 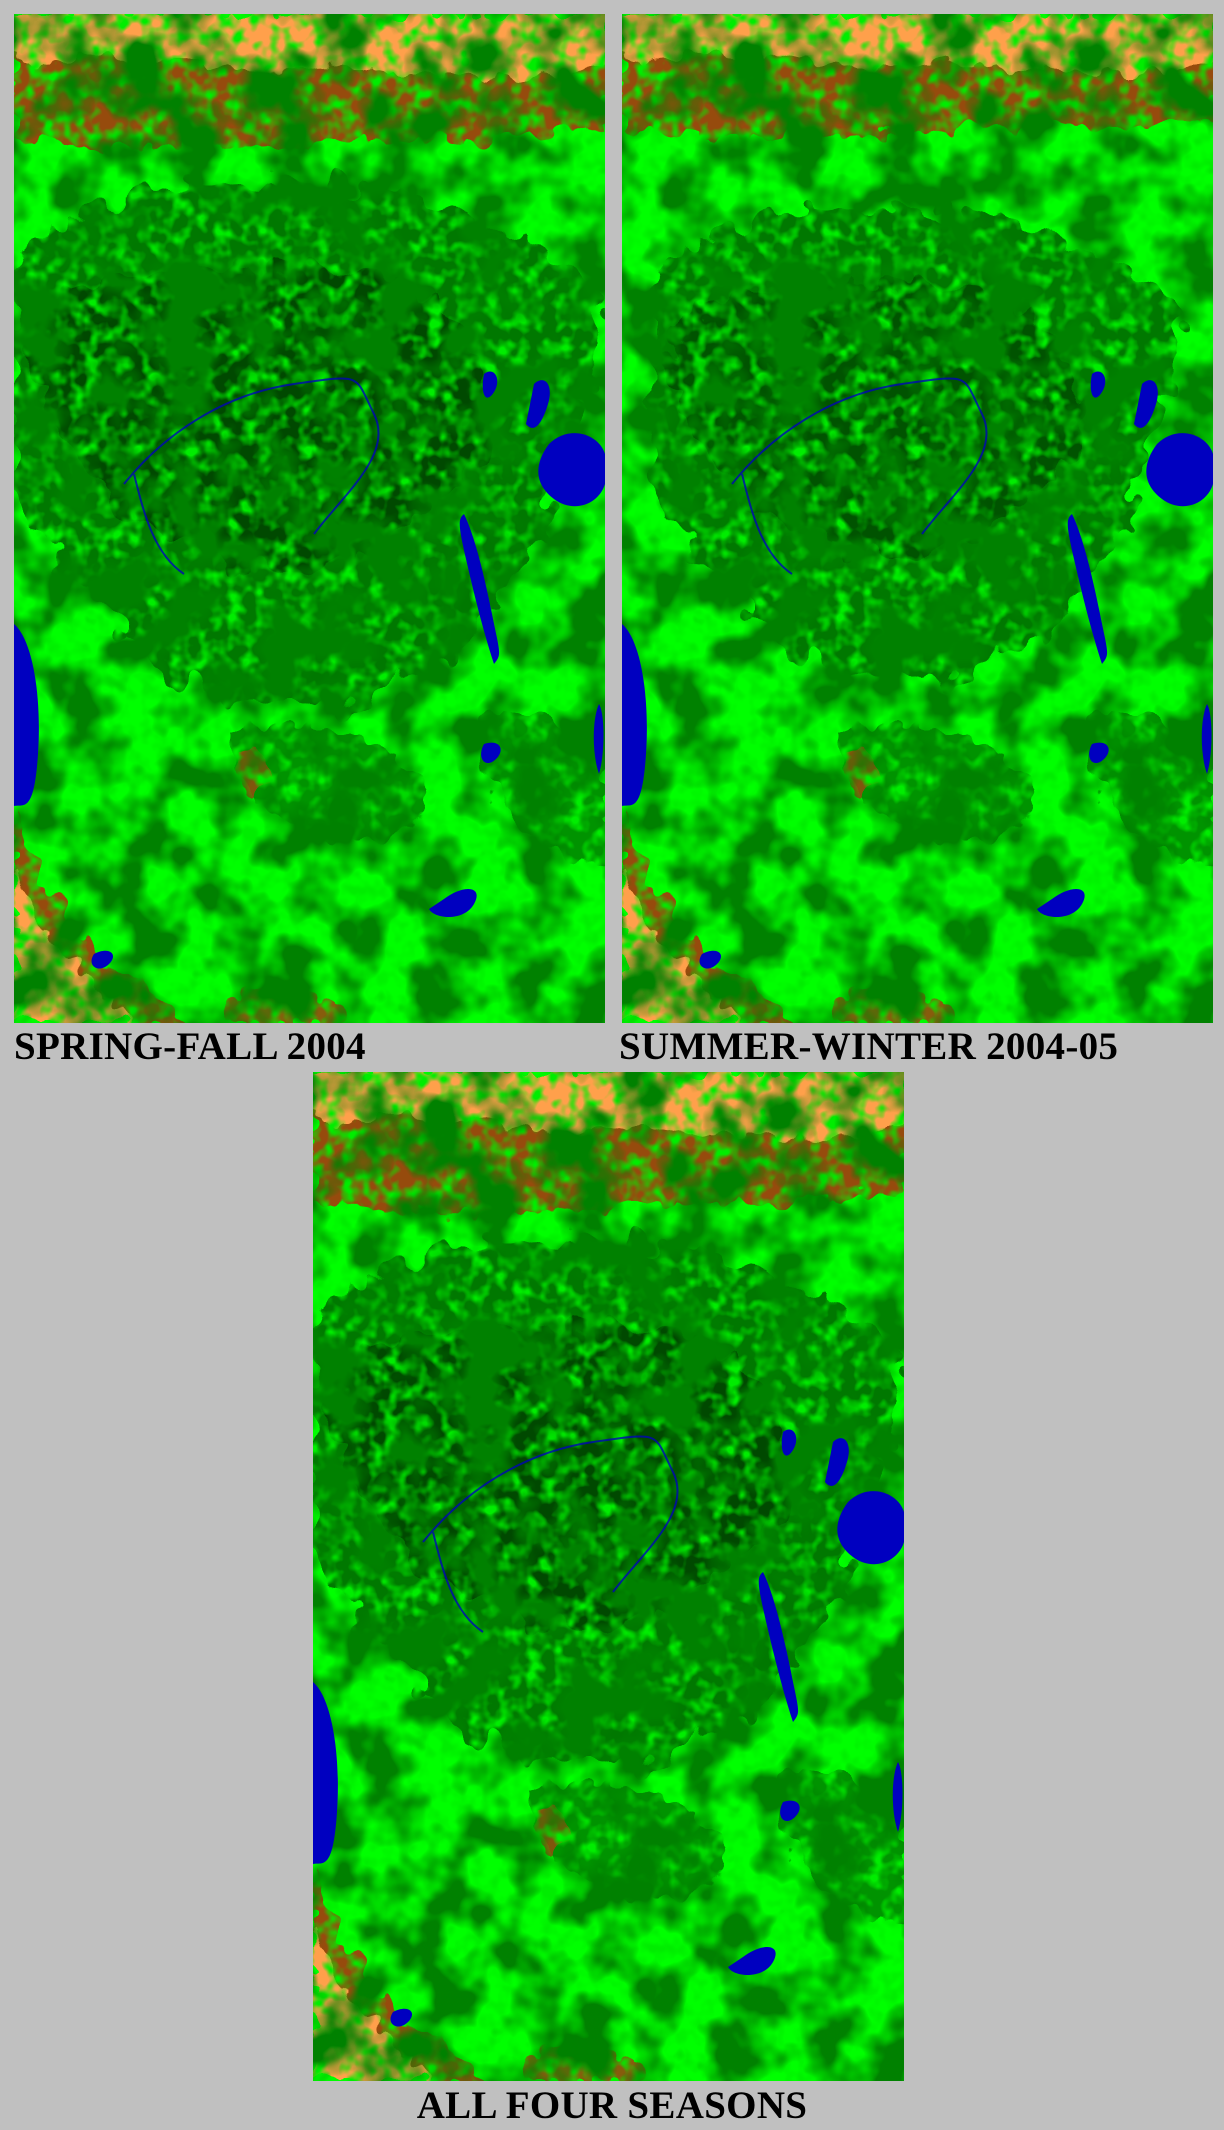 I want to click on caption-summer-winter: SUMMER-WINTER 2004-05, so click(x=869, y=1046).